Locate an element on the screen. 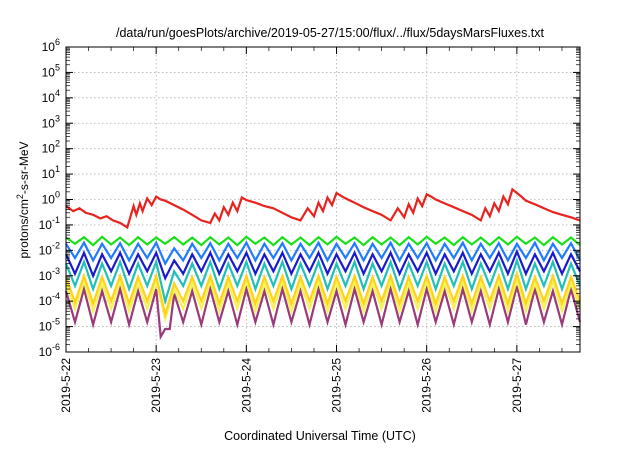 The image size is (640, 453). y-tick-exponent: 2 is located at coordinates (57, 144).